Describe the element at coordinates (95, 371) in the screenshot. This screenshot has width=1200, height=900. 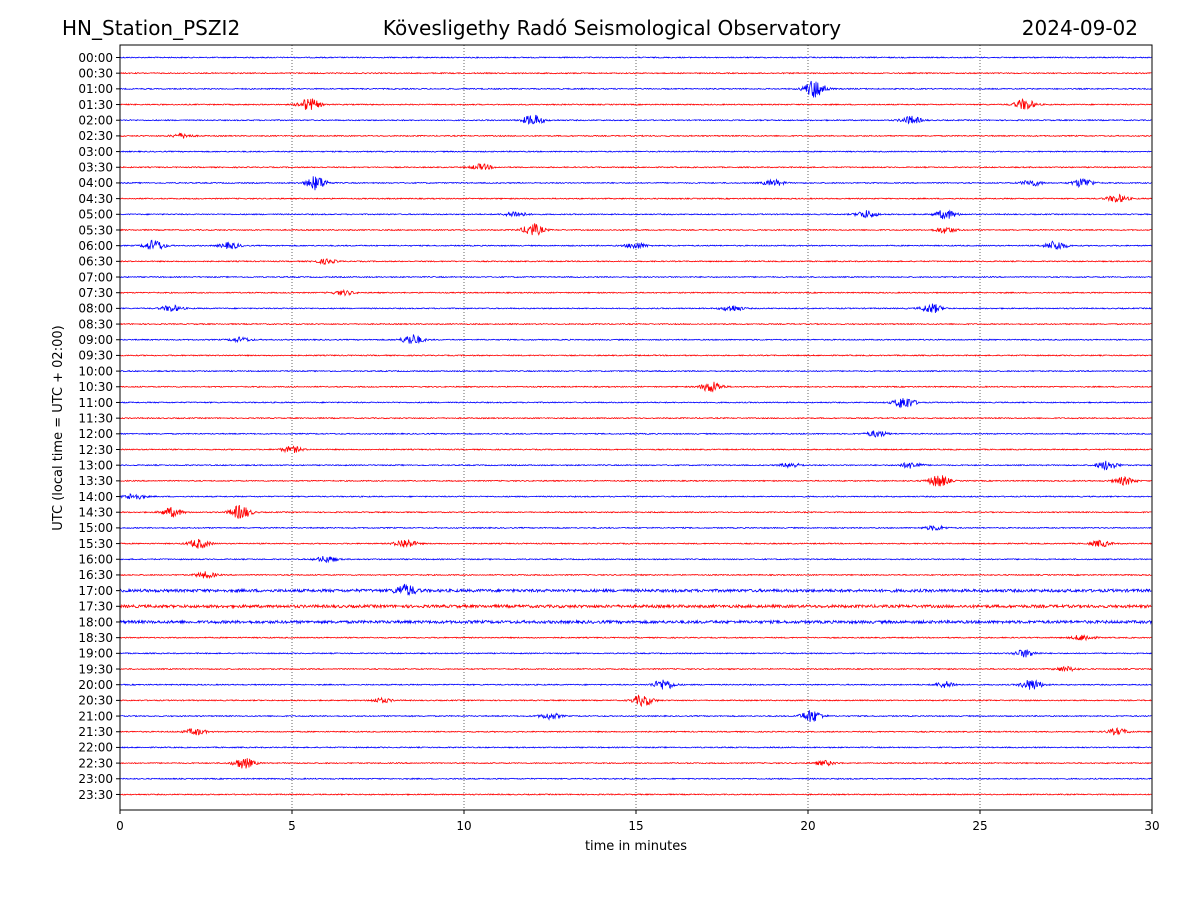
I see `y-tick-label: 10:00` at that location.